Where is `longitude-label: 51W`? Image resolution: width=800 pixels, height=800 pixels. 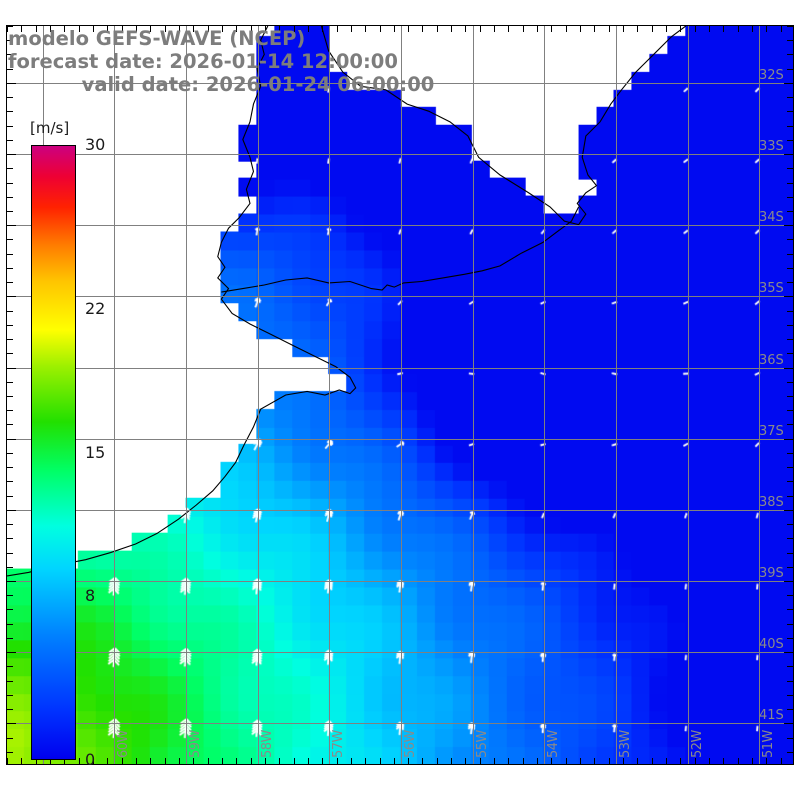
longitude-label: 51W is located at coordinates (769, 744).